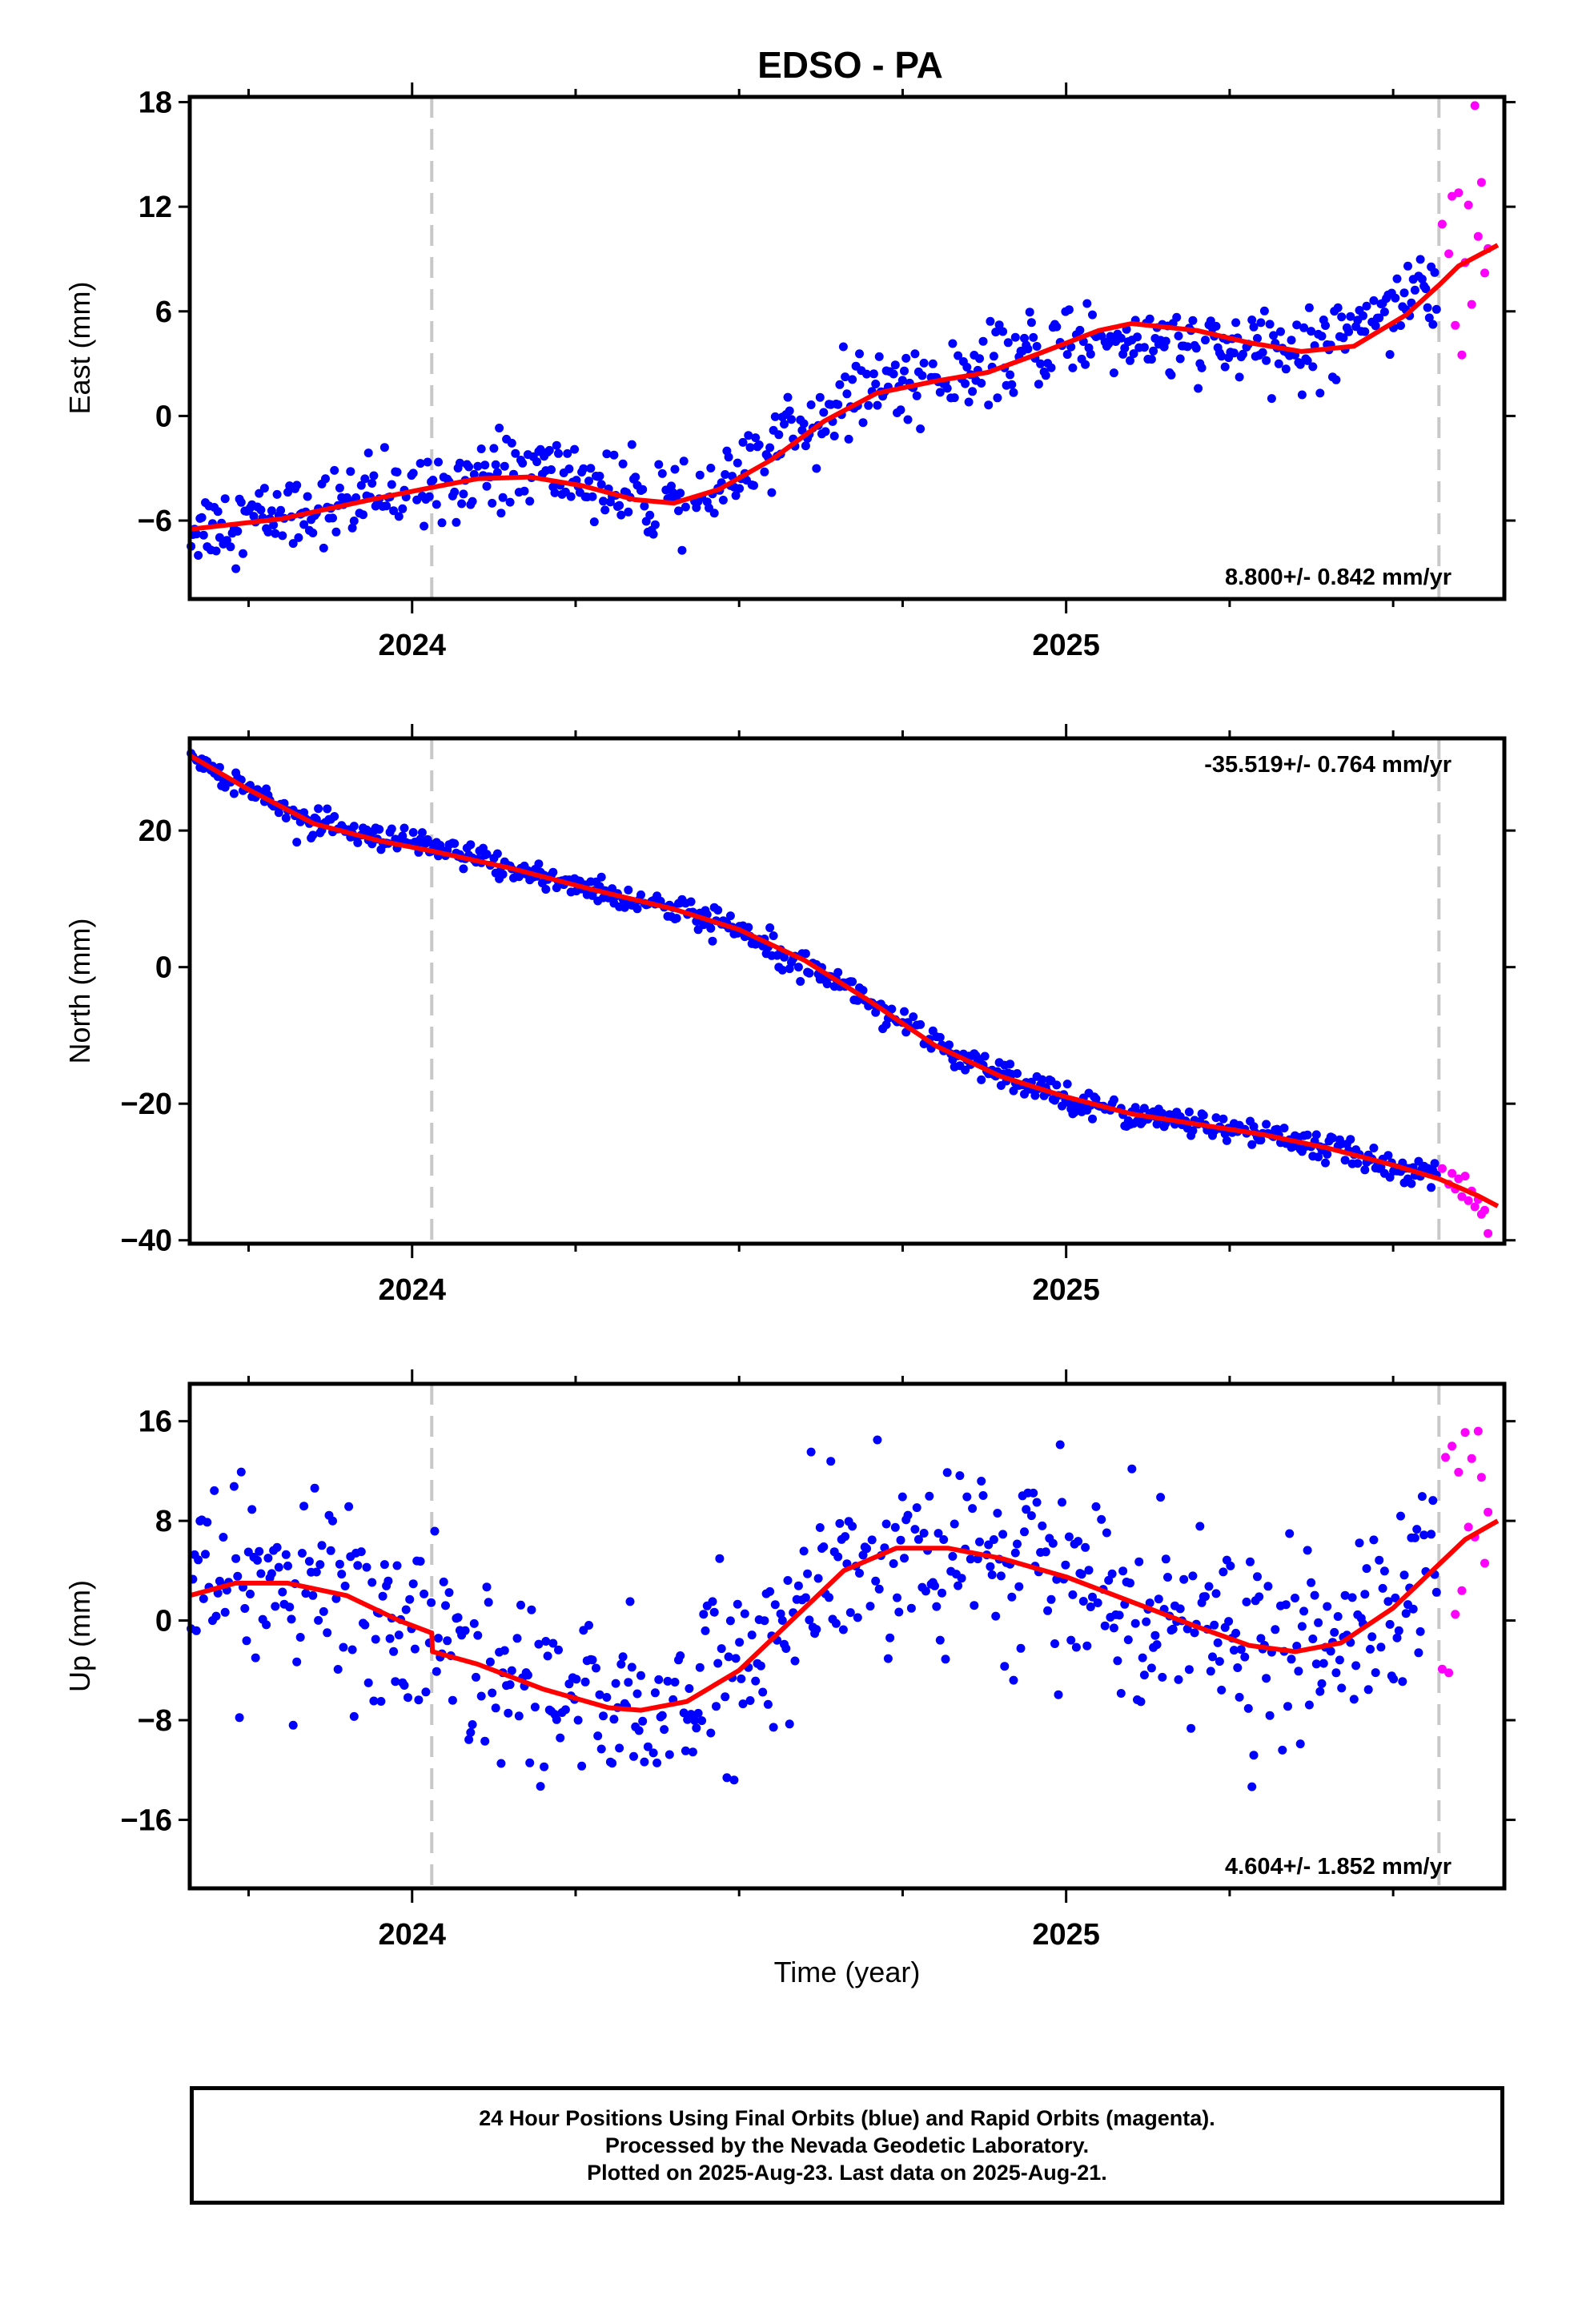 This screenshot has width=1582, height=2324. I want to click on y-tick-label: 16, so click(155, 1422).